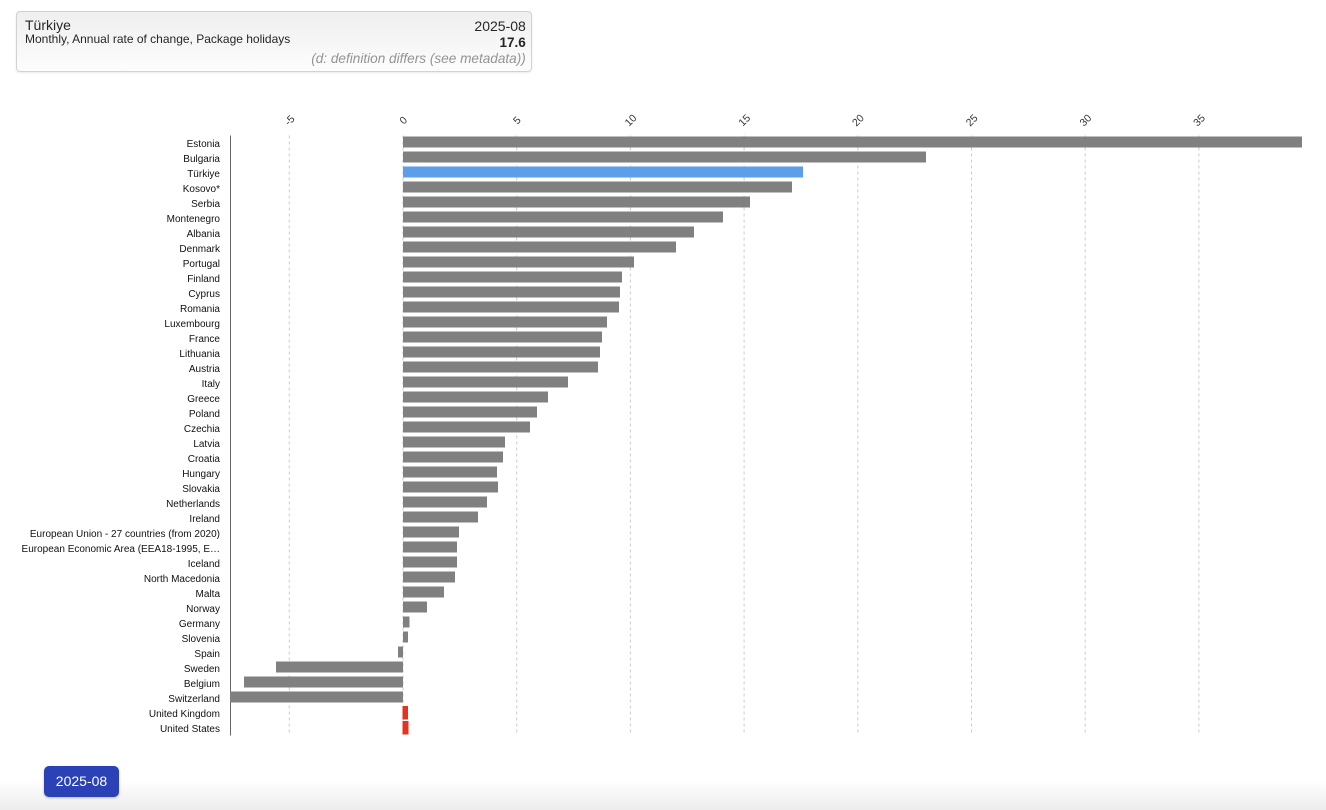 The width and height of the screenshot is (1326, 810). What do you see at coordinates (199, 624) in the screenshot?
I see `svg-text: Germany` at bounding box center [199, 624].